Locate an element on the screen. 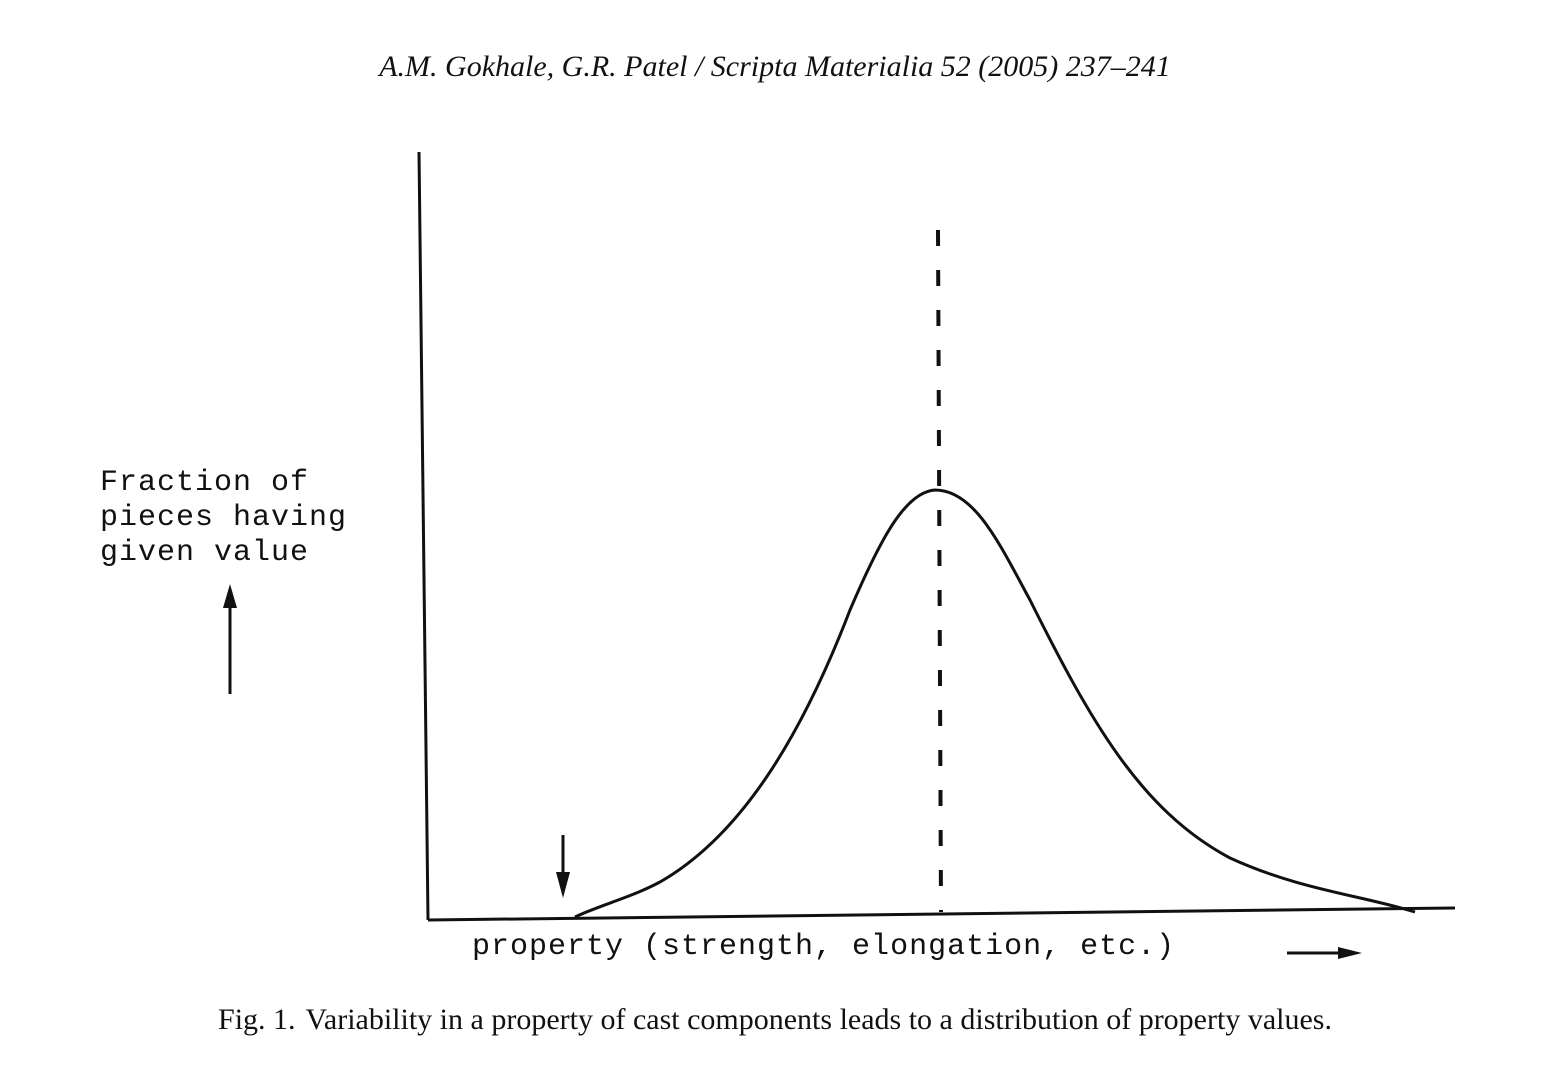 Image resolution: width=1550 pixels, height=1086 pixels. y-axis-label-line-1: Fraction of is located at coordinates (205, 483).